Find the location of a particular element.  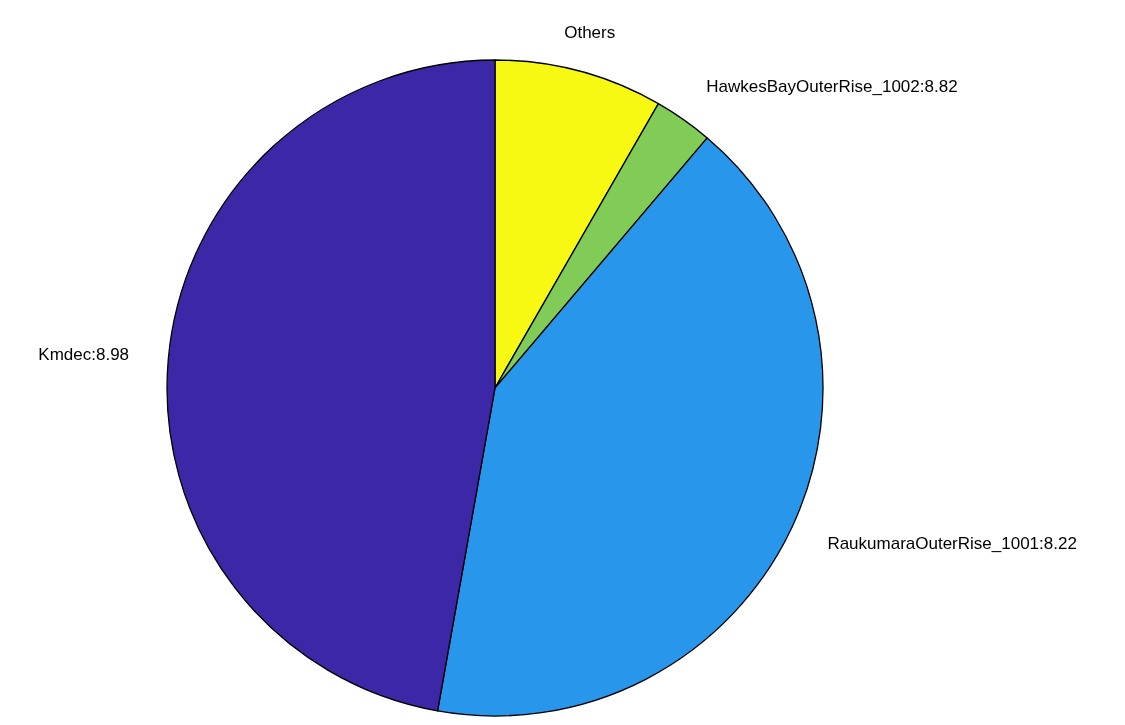

slice-label: Others is located at coordinates (590, 32).